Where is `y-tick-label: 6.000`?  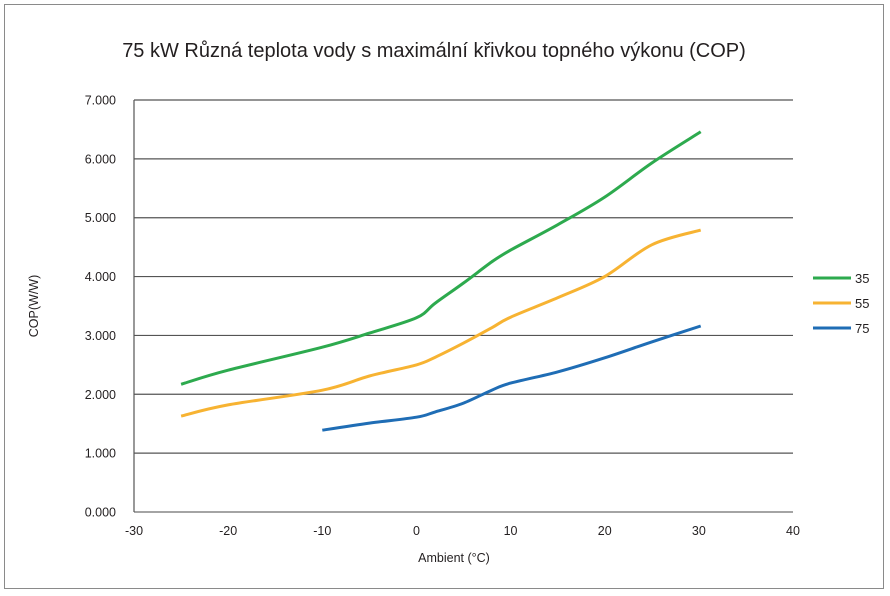 y-tick-label: 6.000 is located at coordinates (100, 159).